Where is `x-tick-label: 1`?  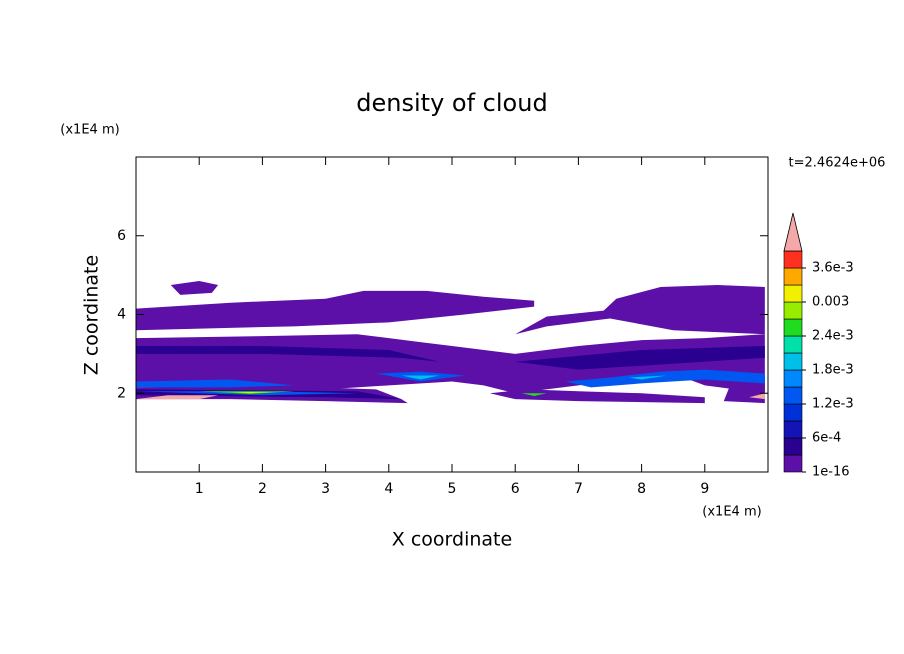
x-tick-label: 1 is located at coordinates (199, 489).